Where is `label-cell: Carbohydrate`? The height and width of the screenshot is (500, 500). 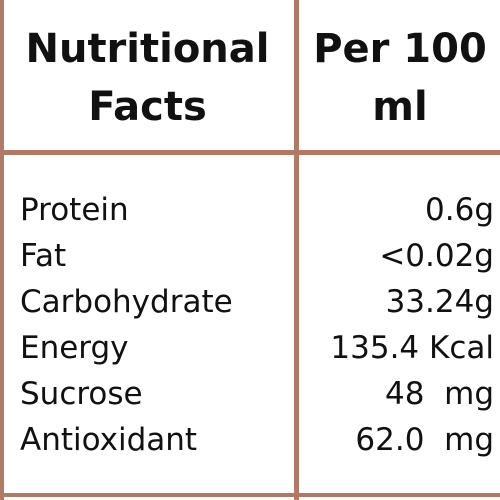
label-cell: Carbohydrate is located at coordinates (126, 302).